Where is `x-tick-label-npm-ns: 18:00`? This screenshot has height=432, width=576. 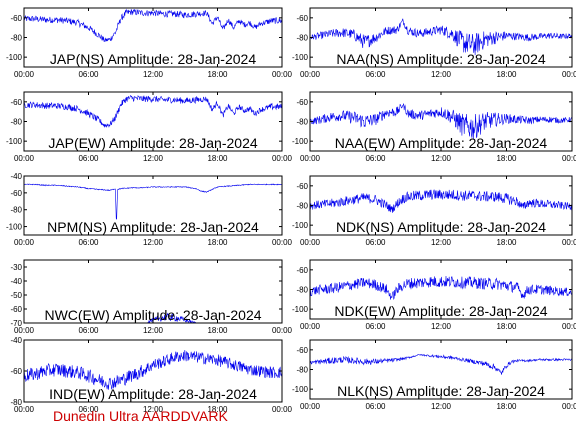
x-tick-label-npm-ns: 18:00 is located at coordinates (217, 242).